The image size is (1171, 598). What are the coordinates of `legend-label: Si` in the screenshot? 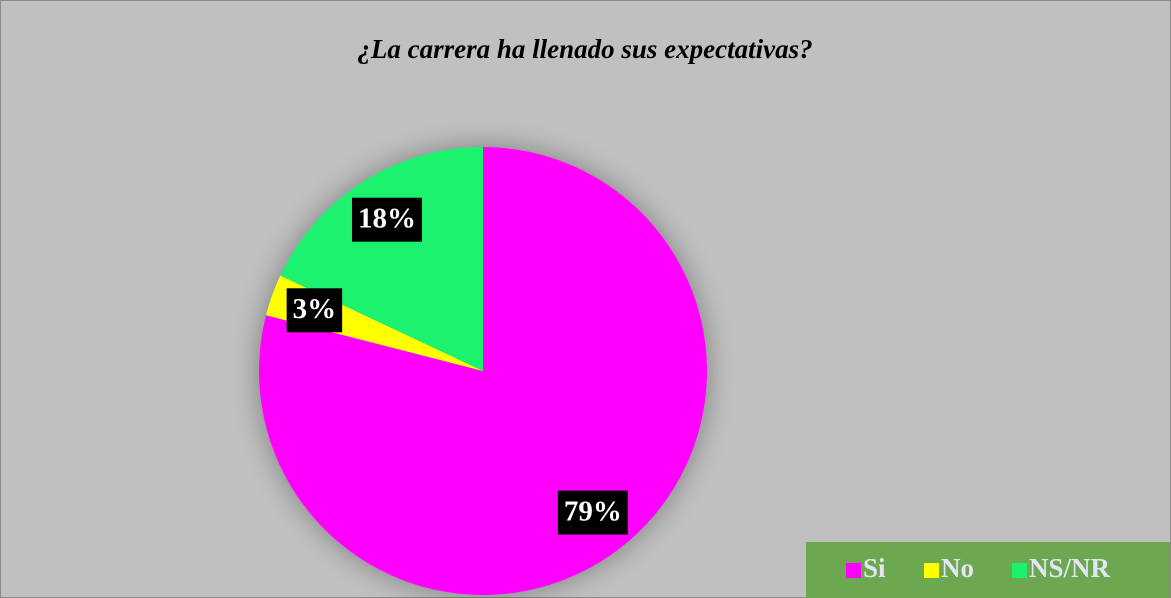 It's located at (874, 568).